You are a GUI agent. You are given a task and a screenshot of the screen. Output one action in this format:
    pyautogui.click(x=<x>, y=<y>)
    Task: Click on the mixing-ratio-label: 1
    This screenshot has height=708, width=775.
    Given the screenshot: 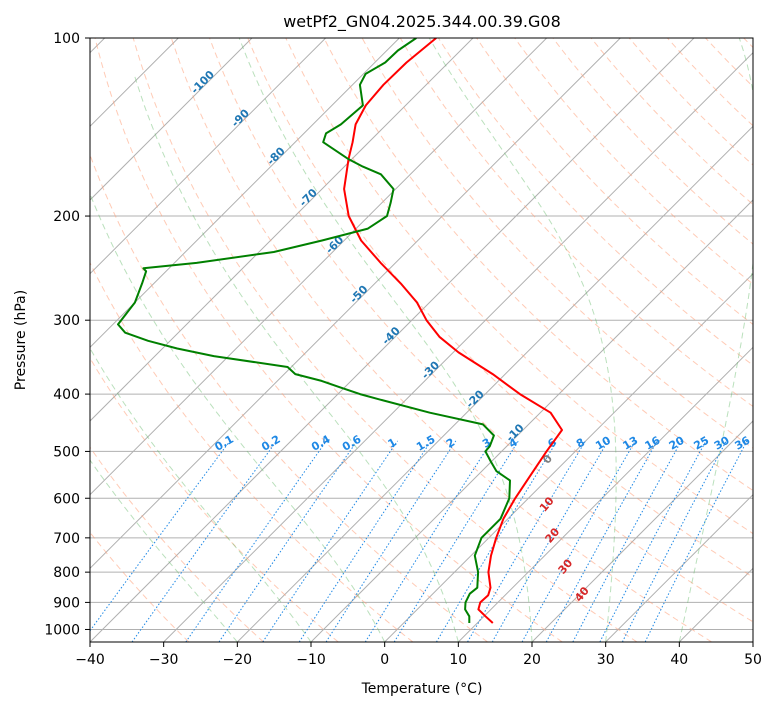 What is the action you would take?
    pyautogui.click(x=392, y=443)
    